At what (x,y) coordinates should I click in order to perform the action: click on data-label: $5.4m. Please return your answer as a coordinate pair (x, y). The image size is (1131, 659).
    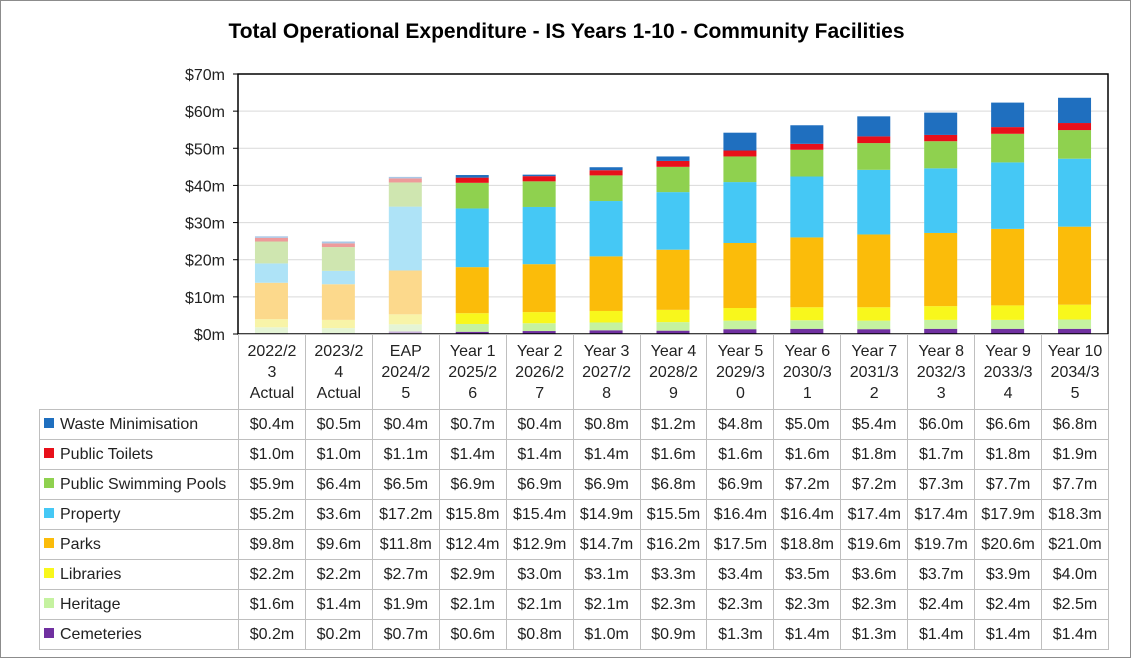
    Looking at the image, I should click on (874, 424).